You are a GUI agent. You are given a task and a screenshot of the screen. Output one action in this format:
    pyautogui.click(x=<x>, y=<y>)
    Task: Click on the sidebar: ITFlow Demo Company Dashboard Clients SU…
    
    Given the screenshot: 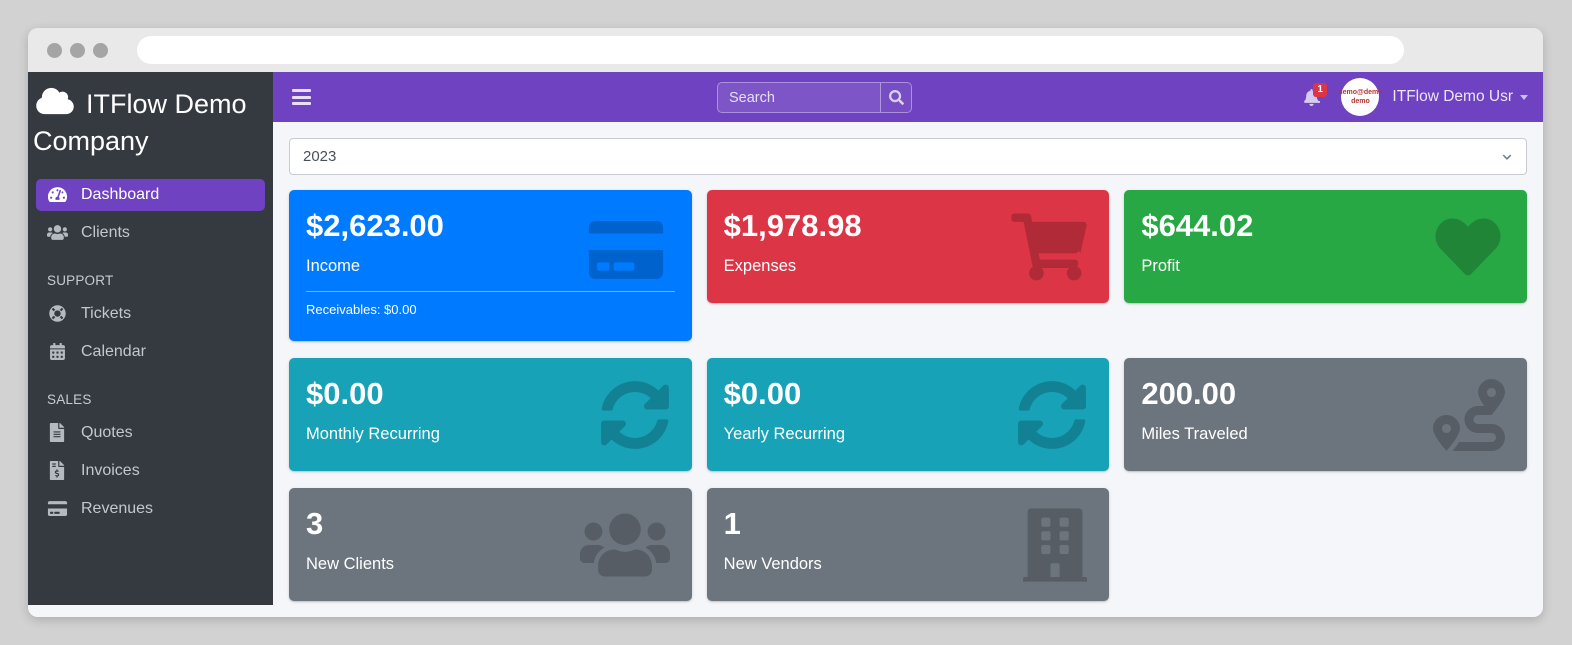 What is the action you would take?
    pyautogui.click(x=150, y=338)
    